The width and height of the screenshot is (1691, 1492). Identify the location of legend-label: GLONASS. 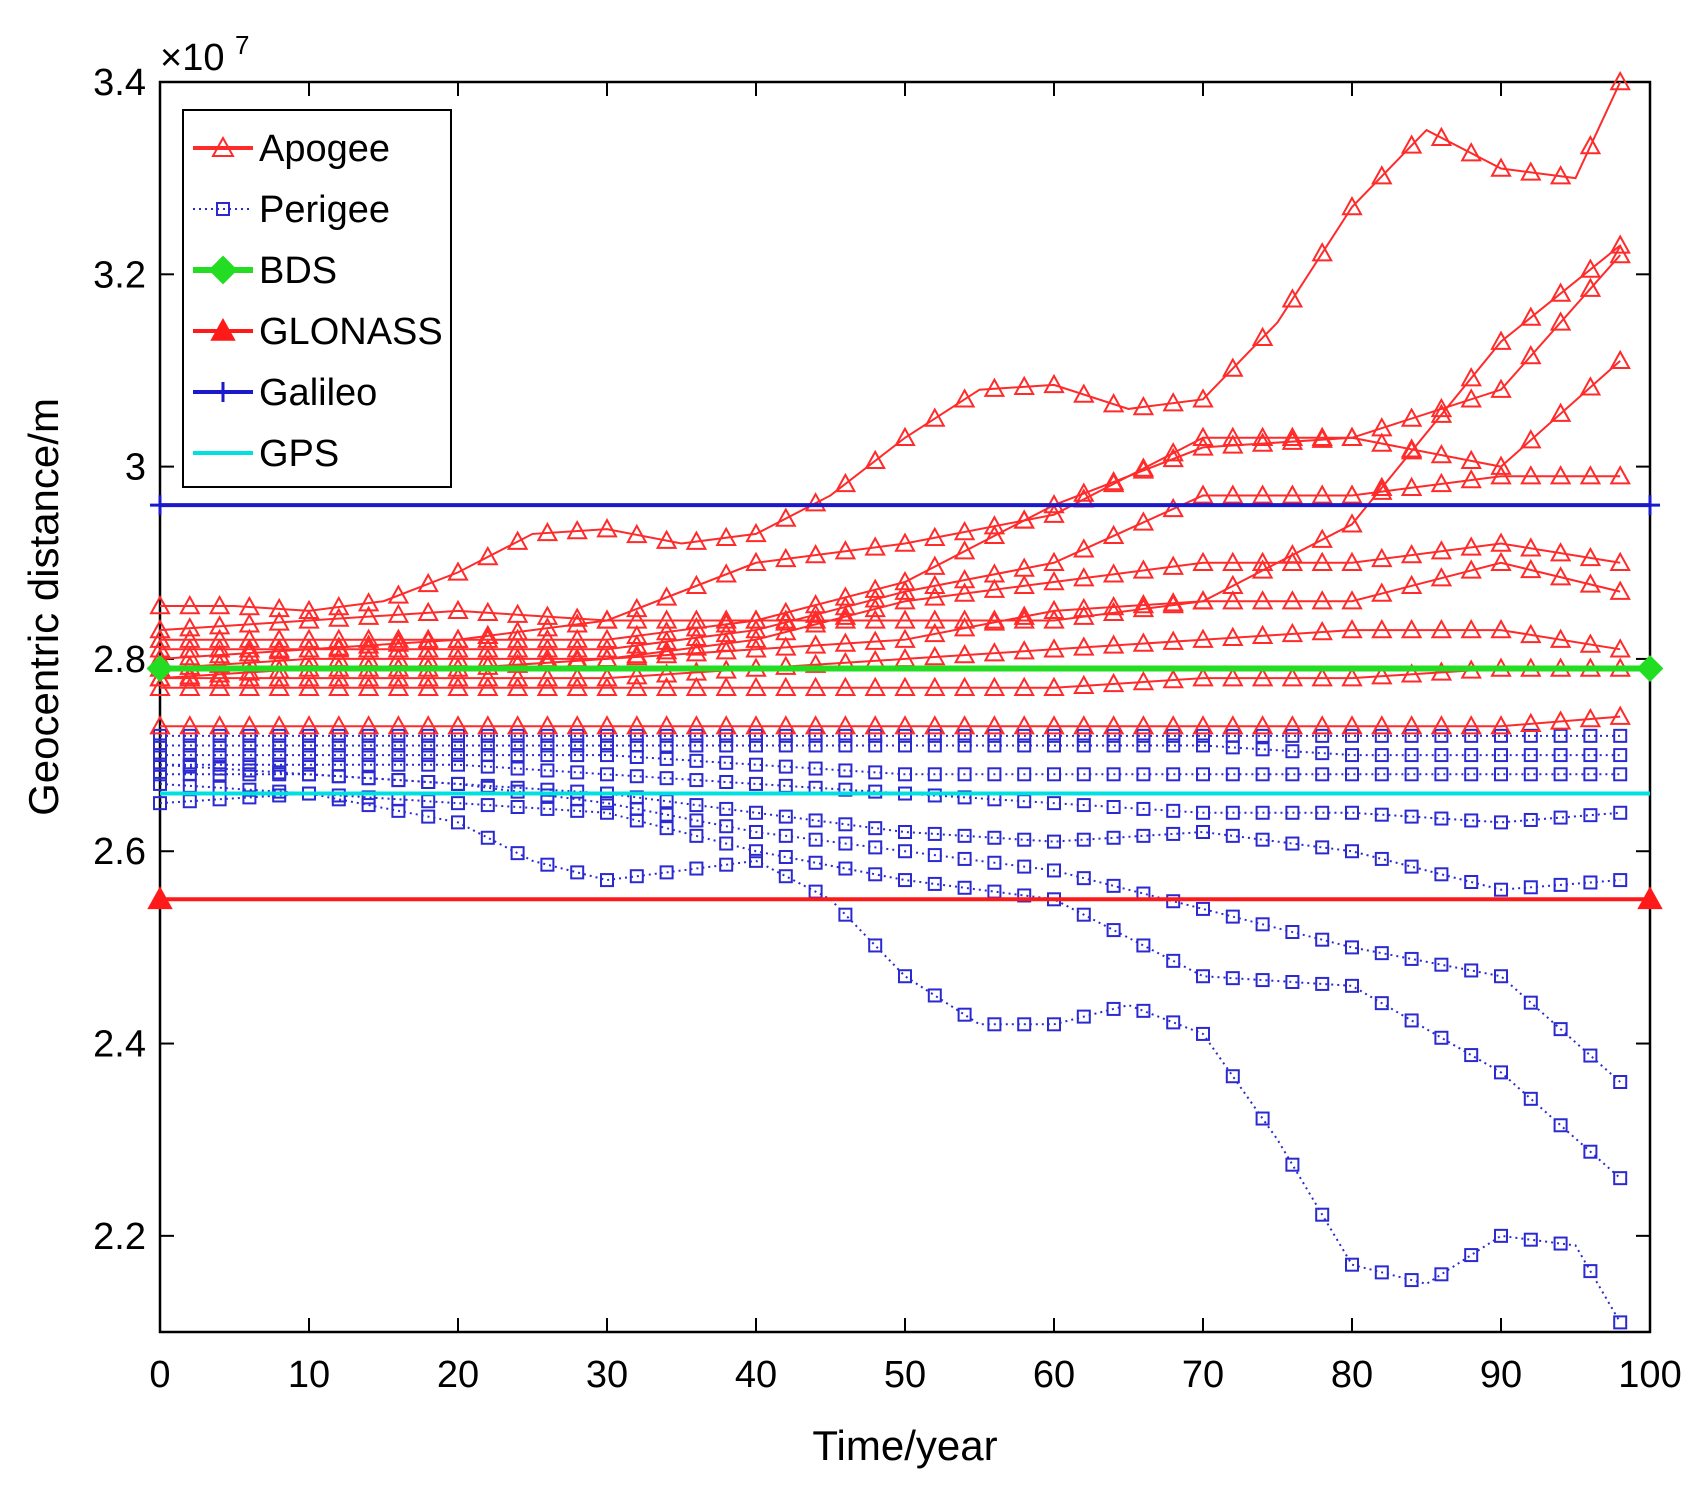
(351, 332).